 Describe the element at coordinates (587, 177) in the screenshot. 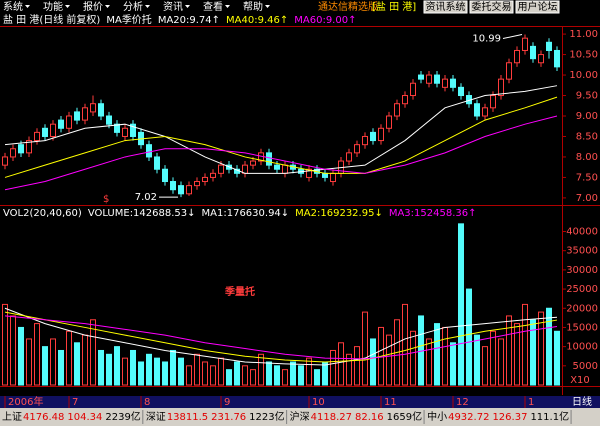

I see `y-tick-label: 7.50` at that location.